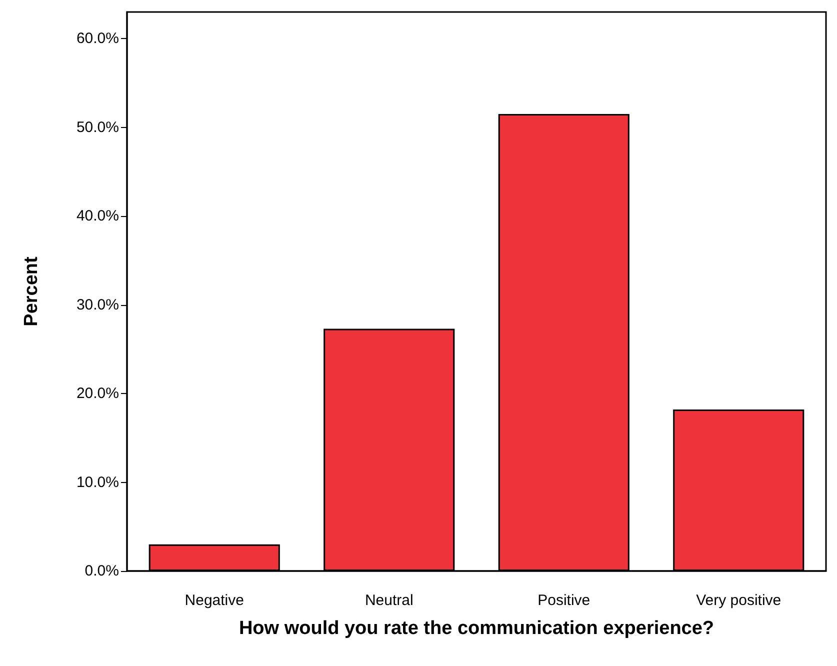 This screenshot has height=666, width=837. What do you see at coordinates (214, 600) in the screenshot?
I see `x-tick-label: Negative` at bounding box center [214, 600].